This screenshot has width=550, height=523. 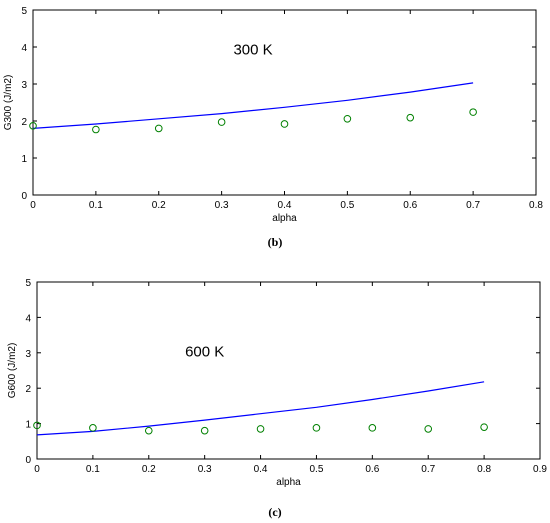 I want to click on temperature-annotation: 300 K, so click(x=252, y=49).